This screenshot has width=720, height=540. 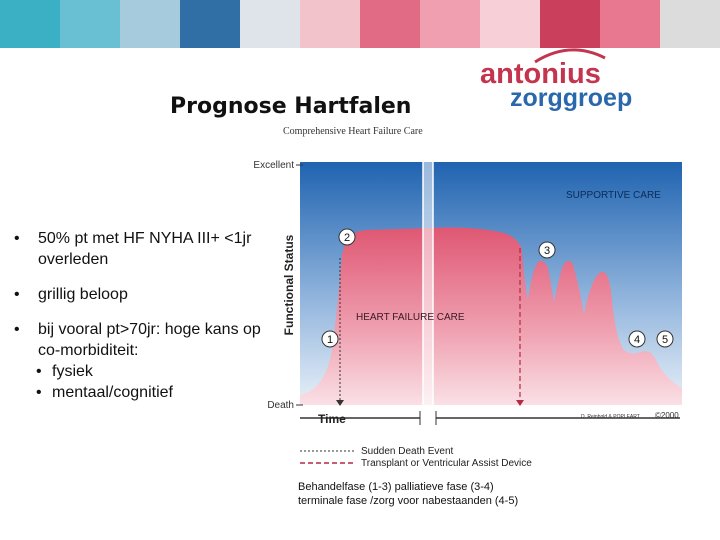 I want to click on antonius-logo: antonius zorggroep, so click(x=570, y=79).